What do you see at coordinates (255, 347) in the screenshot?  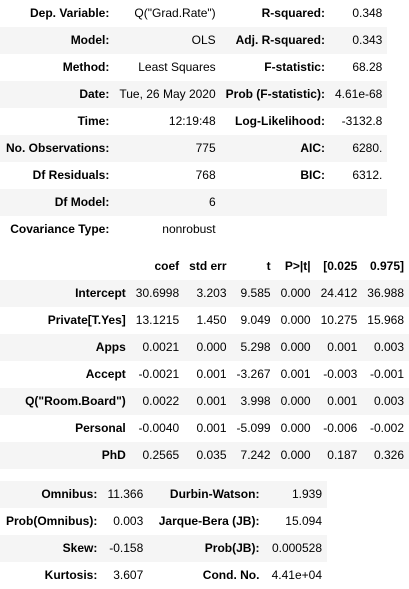 I see `coef-cell: 5.298` at bounding box center [255, 347].